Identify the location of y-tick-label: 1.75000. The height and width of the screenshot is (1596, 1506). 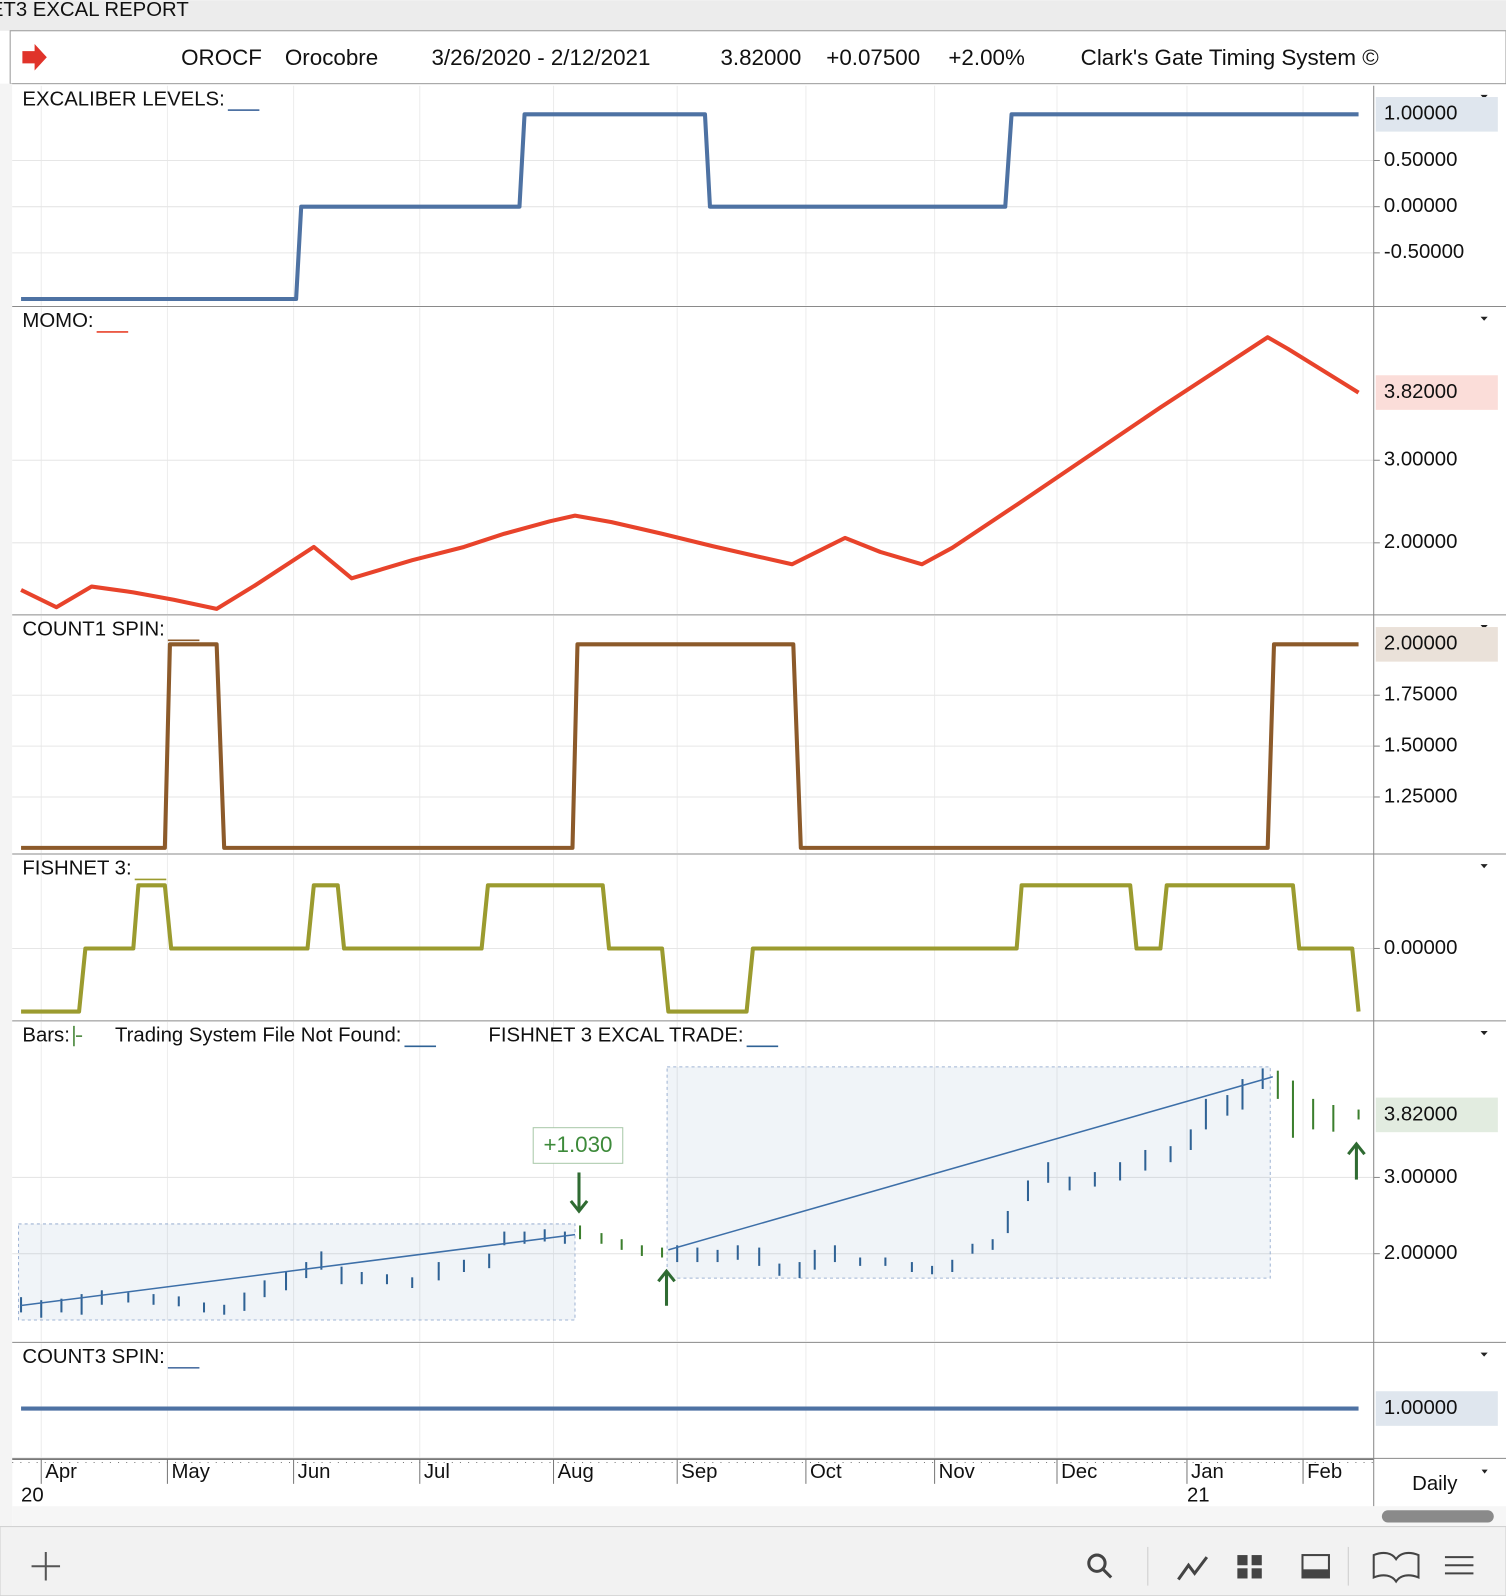
(1421, 695).